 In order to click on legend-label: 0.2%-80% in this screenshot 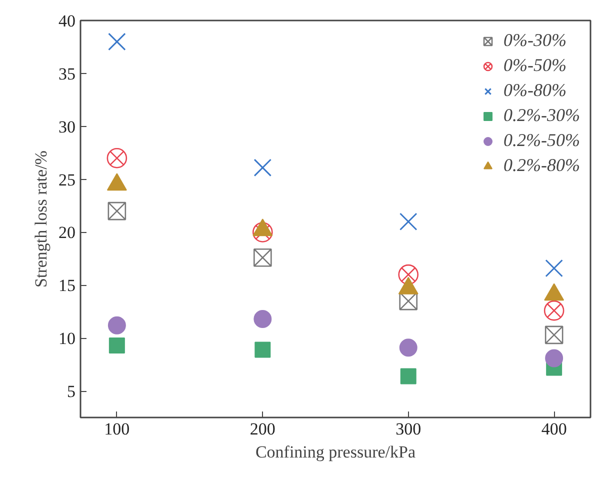, I will do `click(542, 165)`.